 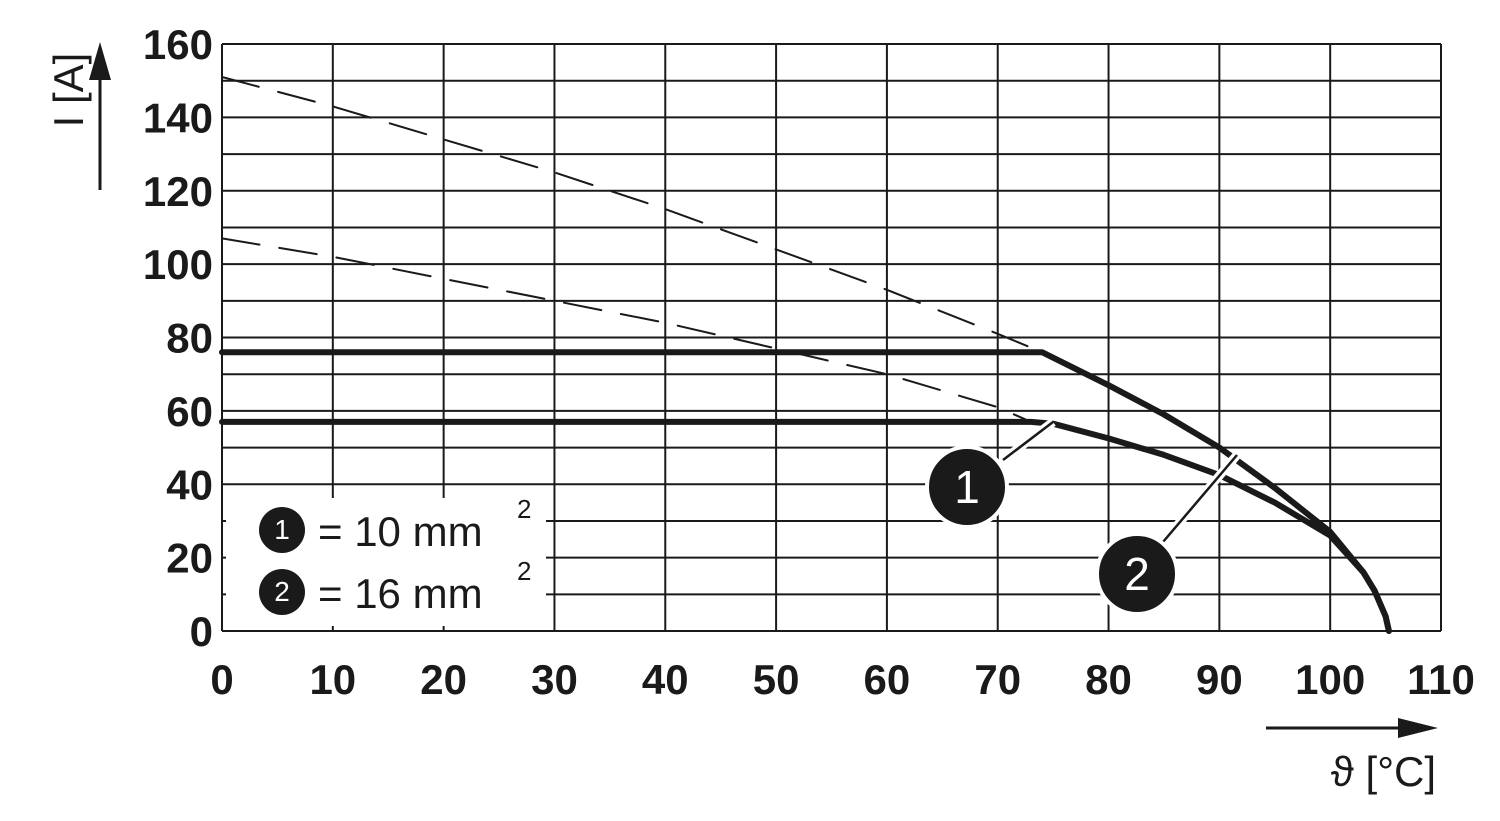 I want to click on x-tick-label: 110, so click(x=1441, y=679).